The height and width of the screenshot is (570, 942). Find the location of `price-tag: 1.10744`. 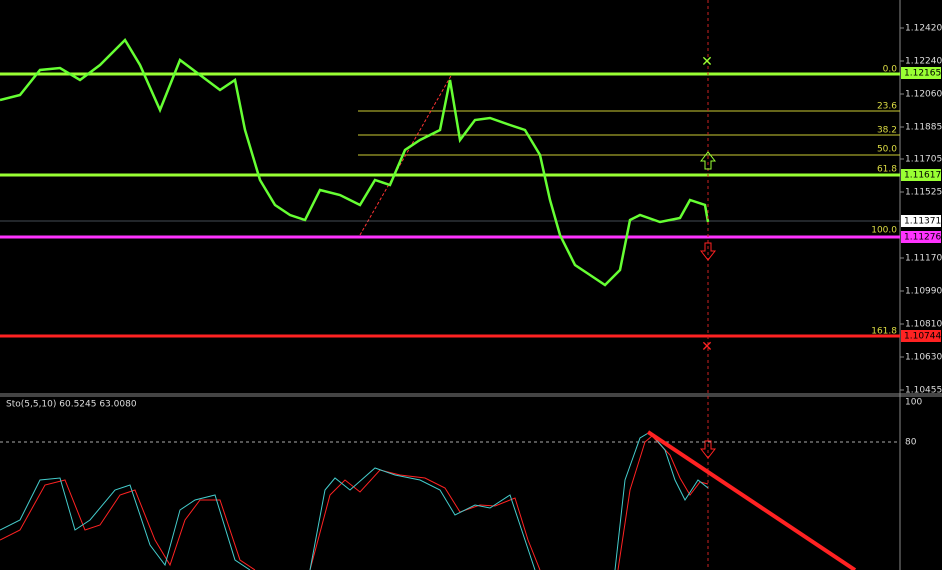

price-tag: 1.10744 is located at coordinates (921, 336).